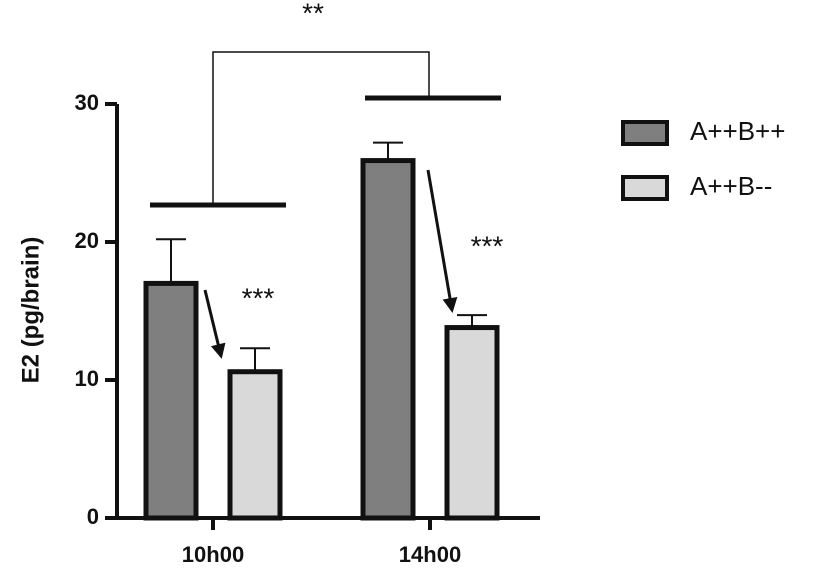 Image resolution: width=827 pixels, height=576 pixels. What do you see at coordinates (737, 131) in the screenshot?
I see `legend-label: A++B++` at bounding box center [737, 131].